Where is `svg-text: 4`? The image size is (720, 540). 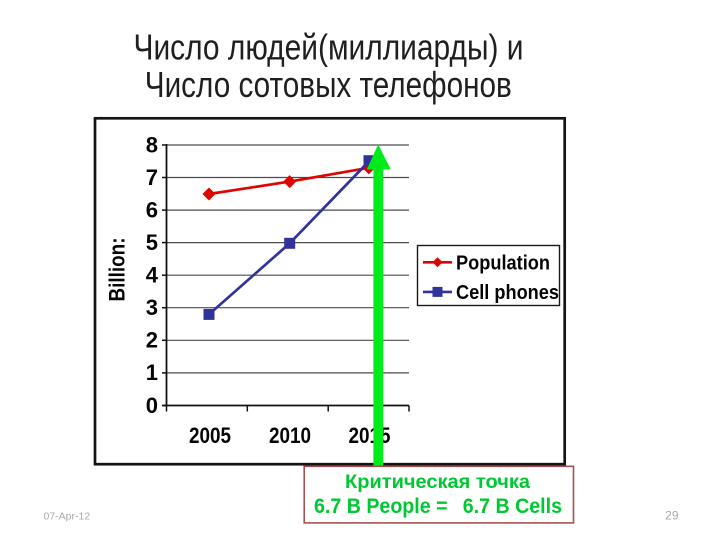
svg-text: 4 is located at coordinates (152, 275).